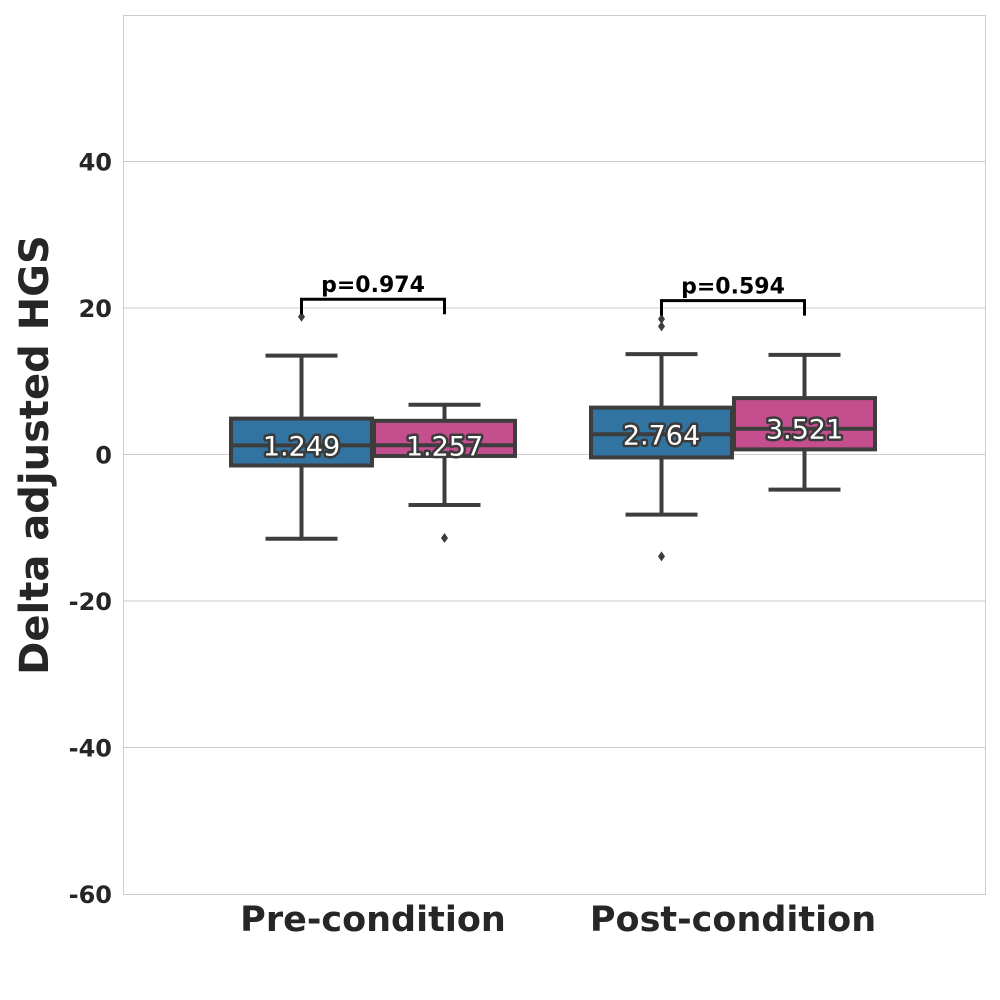 This screenshot has width=1000, height=1000. Describe the element at coordinates (558, 920) in the screenshot. I see `x-axis-categories: Pre-condition Post-condition` at that location.